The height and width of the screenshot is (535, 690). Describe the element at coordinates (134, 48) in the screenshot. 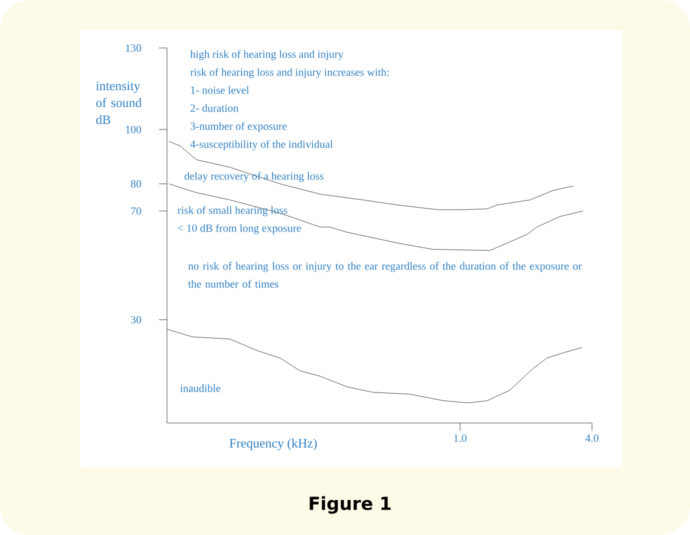

I see `y-tick-label: 130` at that location.